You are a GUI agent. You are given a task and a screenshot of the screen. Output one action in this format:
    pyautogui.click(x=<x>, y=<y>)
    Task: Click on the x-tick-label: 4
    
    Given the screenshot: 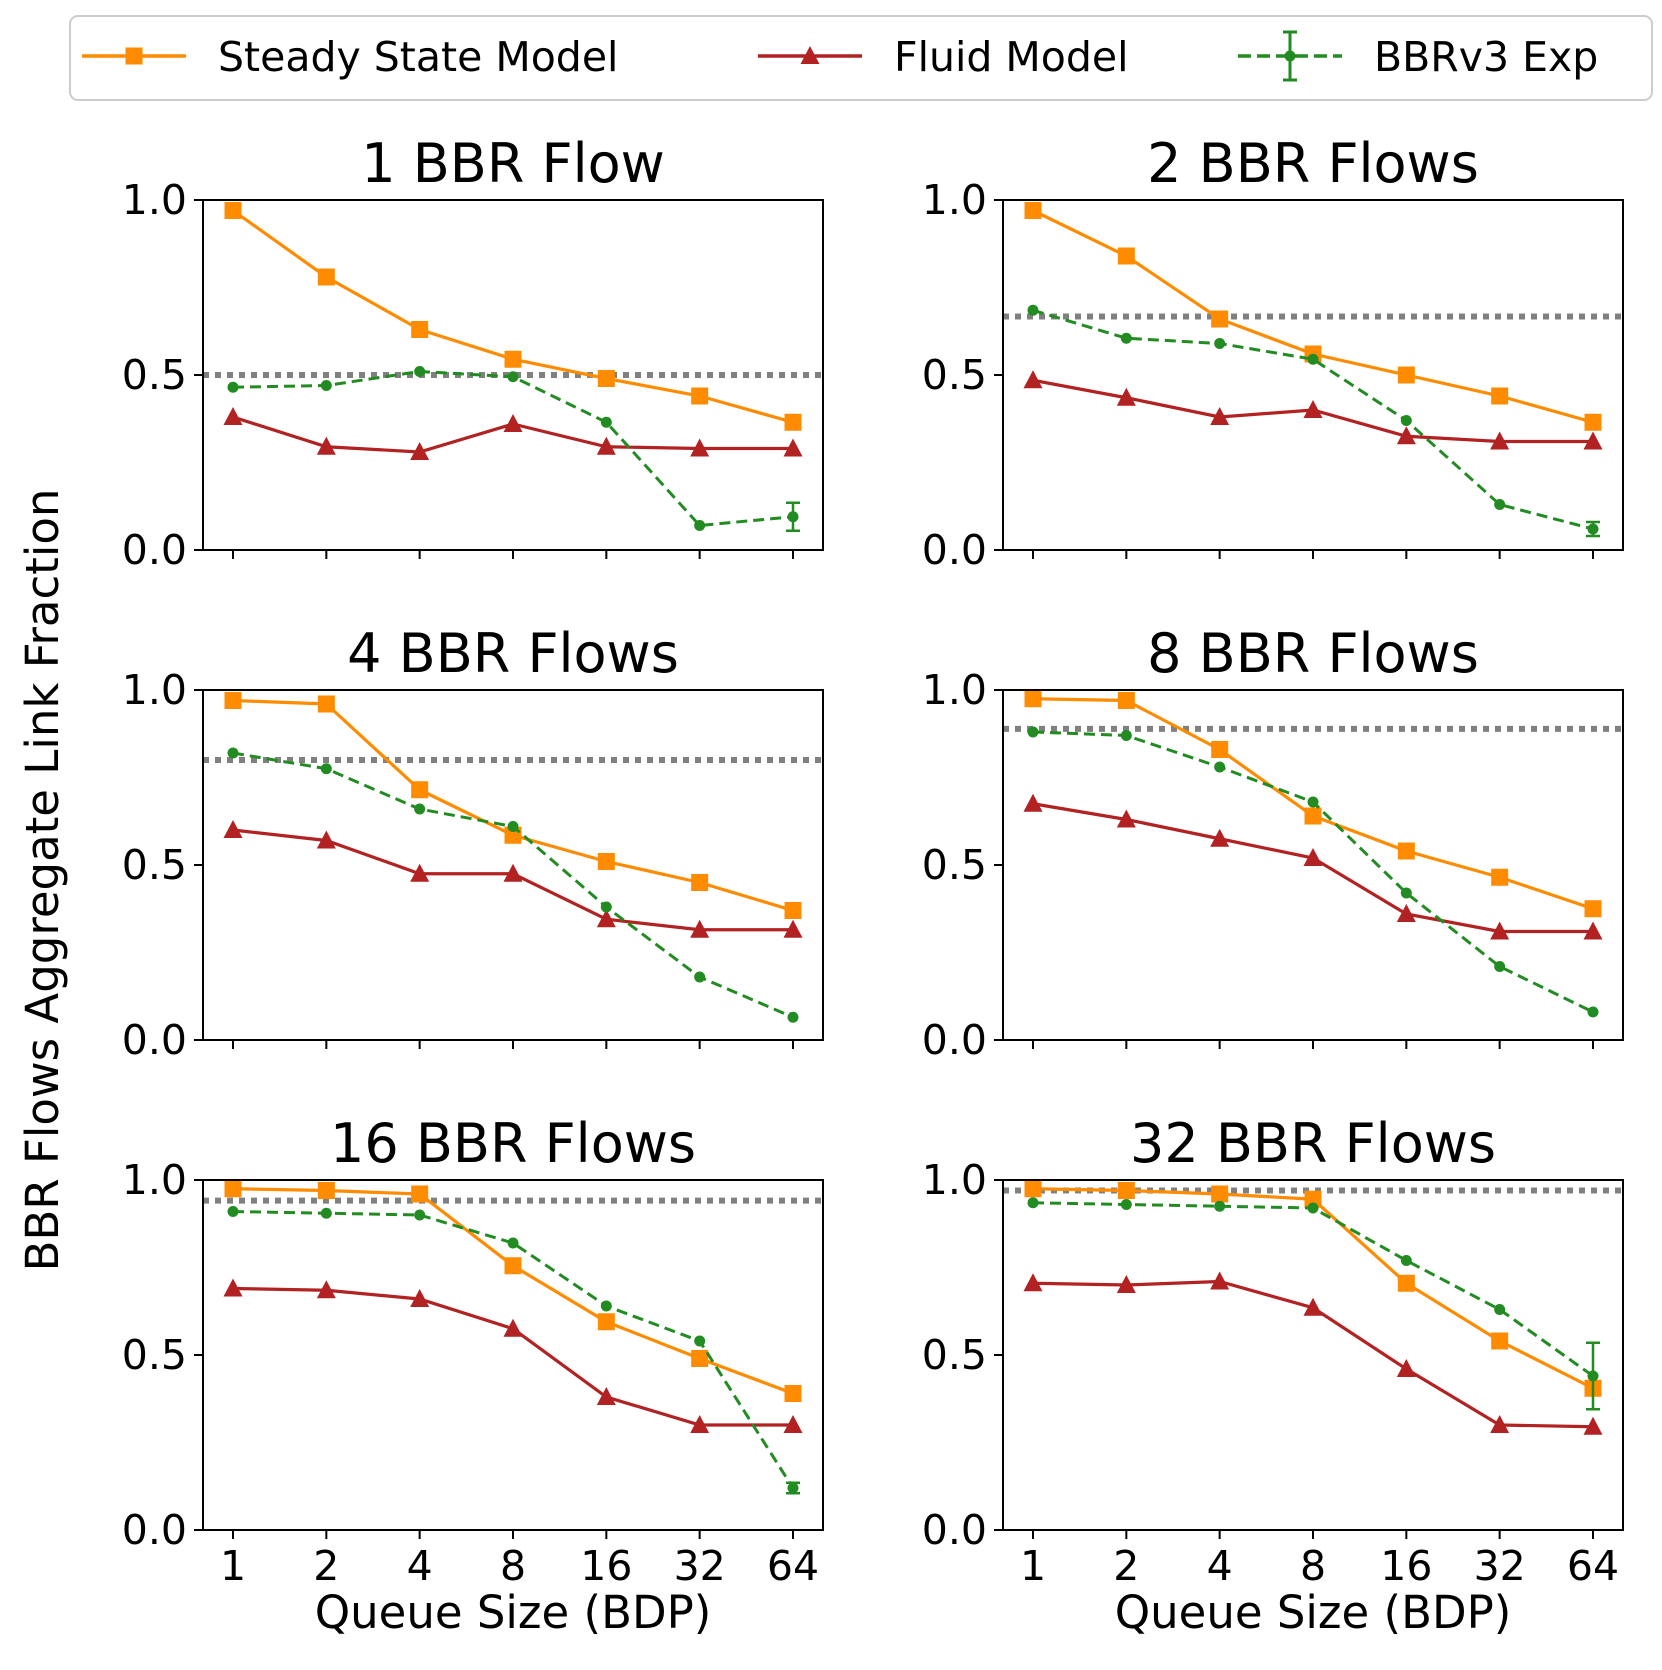 What is the action you would take?
    pyautogui.click(x=420, y=1566)
    